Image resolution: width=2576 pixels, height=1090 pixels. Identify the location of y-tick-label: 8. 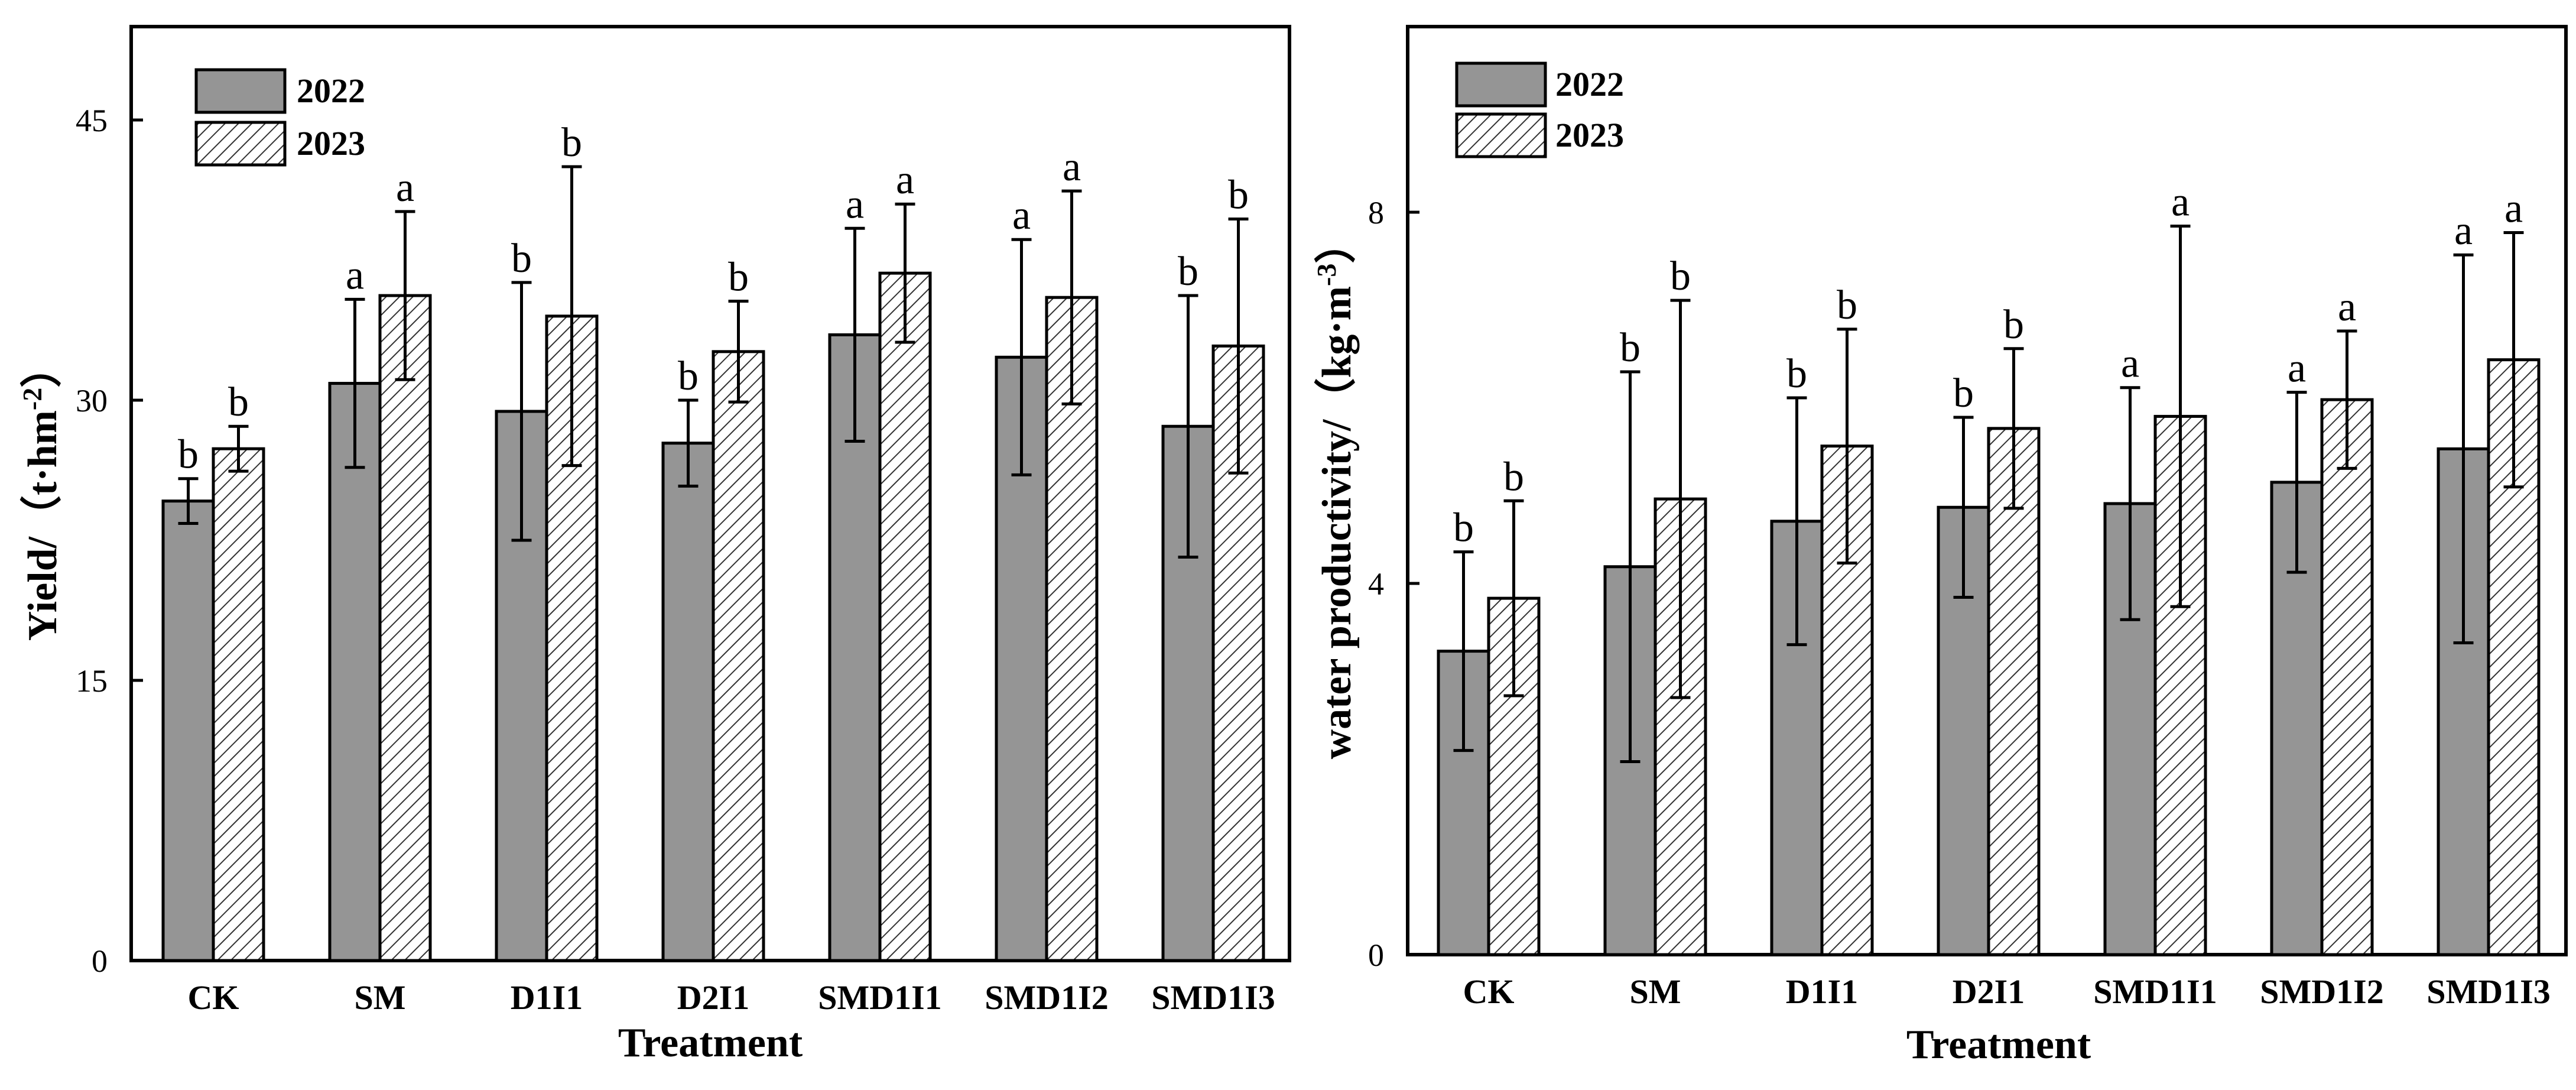
(1376, 213).